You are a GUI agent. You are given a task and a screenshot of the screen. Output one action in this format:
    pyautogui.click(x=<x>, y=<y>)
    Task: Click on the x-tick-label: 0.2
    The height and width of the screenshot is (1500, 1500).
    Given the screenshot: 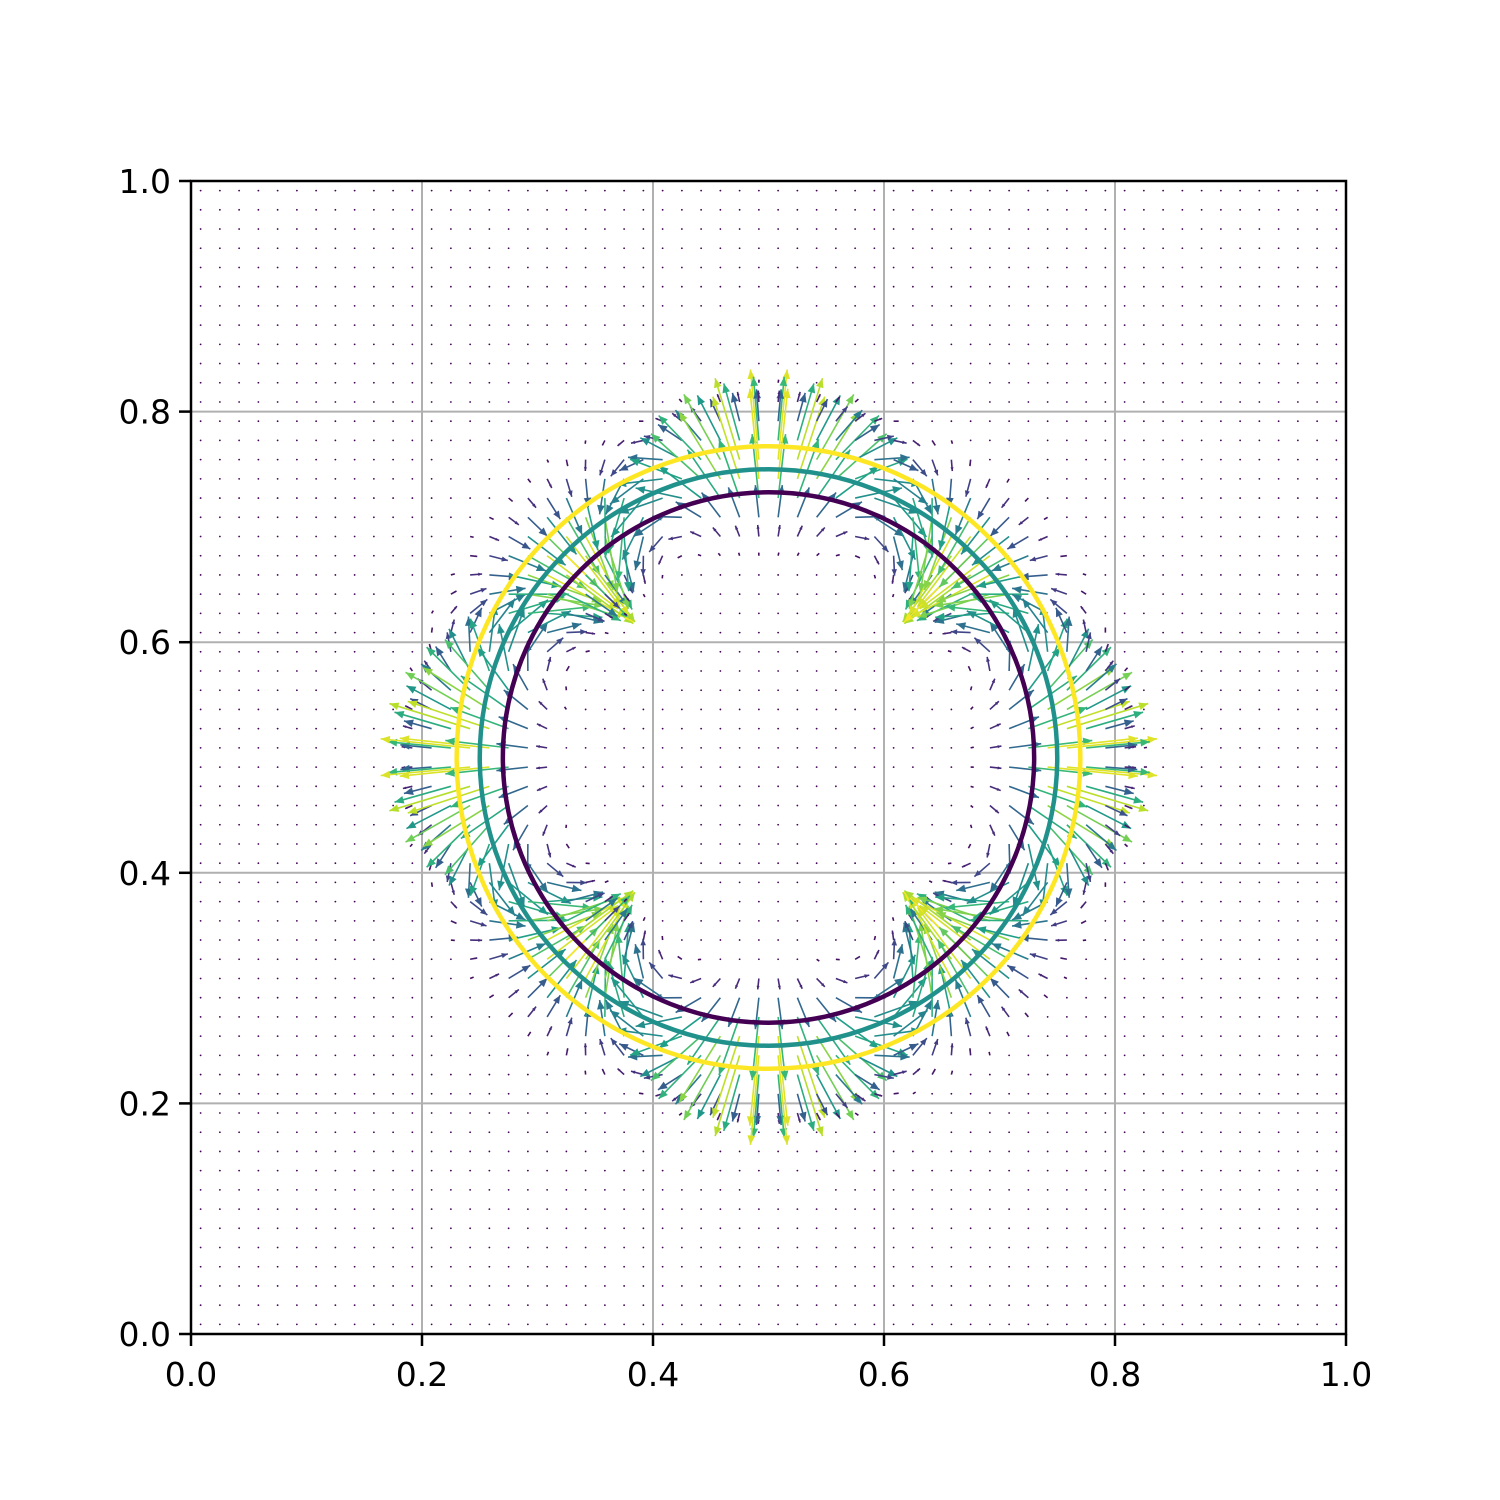 What is the action you would take?
    pyautogui.click(x=422, y=1374)
    